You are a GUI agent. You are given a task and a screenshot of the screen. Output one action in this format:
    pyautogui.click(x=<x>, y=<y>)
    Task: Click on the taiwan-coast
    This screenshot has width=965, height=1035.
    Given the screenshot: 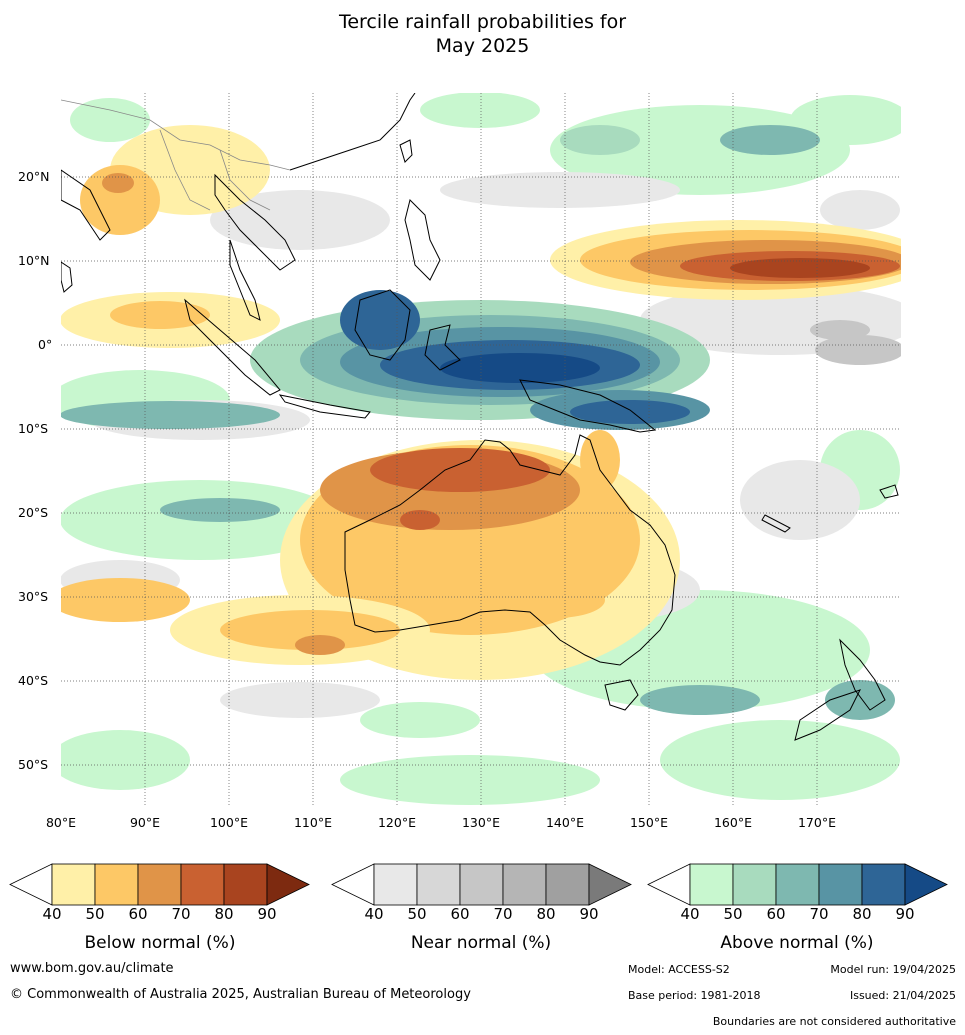 What is the action you would take?
    pyautogui.click(x=406, y=151)
    